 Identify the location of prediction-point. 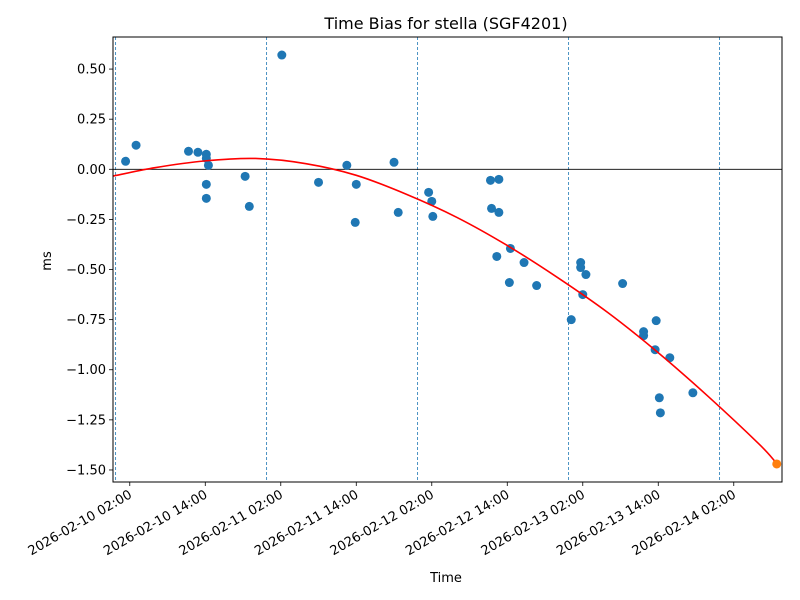
(777, 464).